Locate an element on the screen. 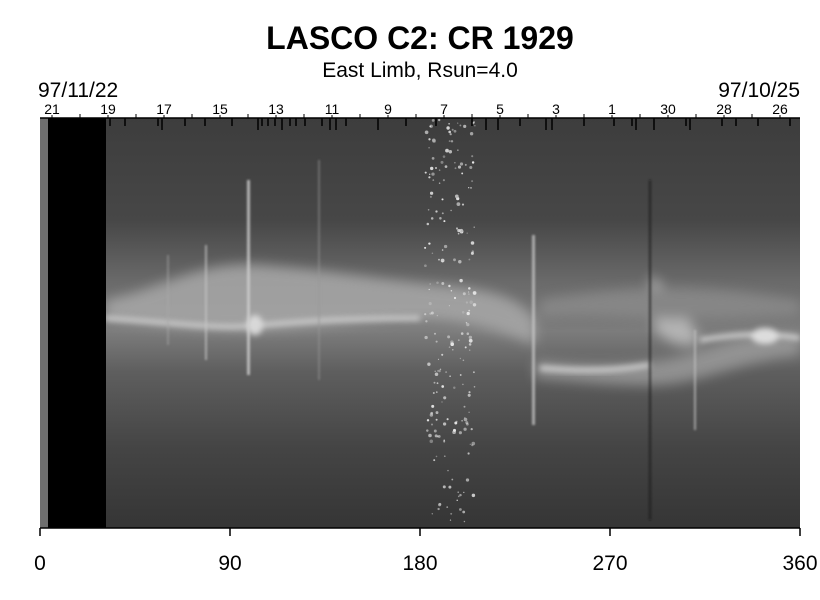  day-tick-label: 15 is located at coordinates (220, 109).